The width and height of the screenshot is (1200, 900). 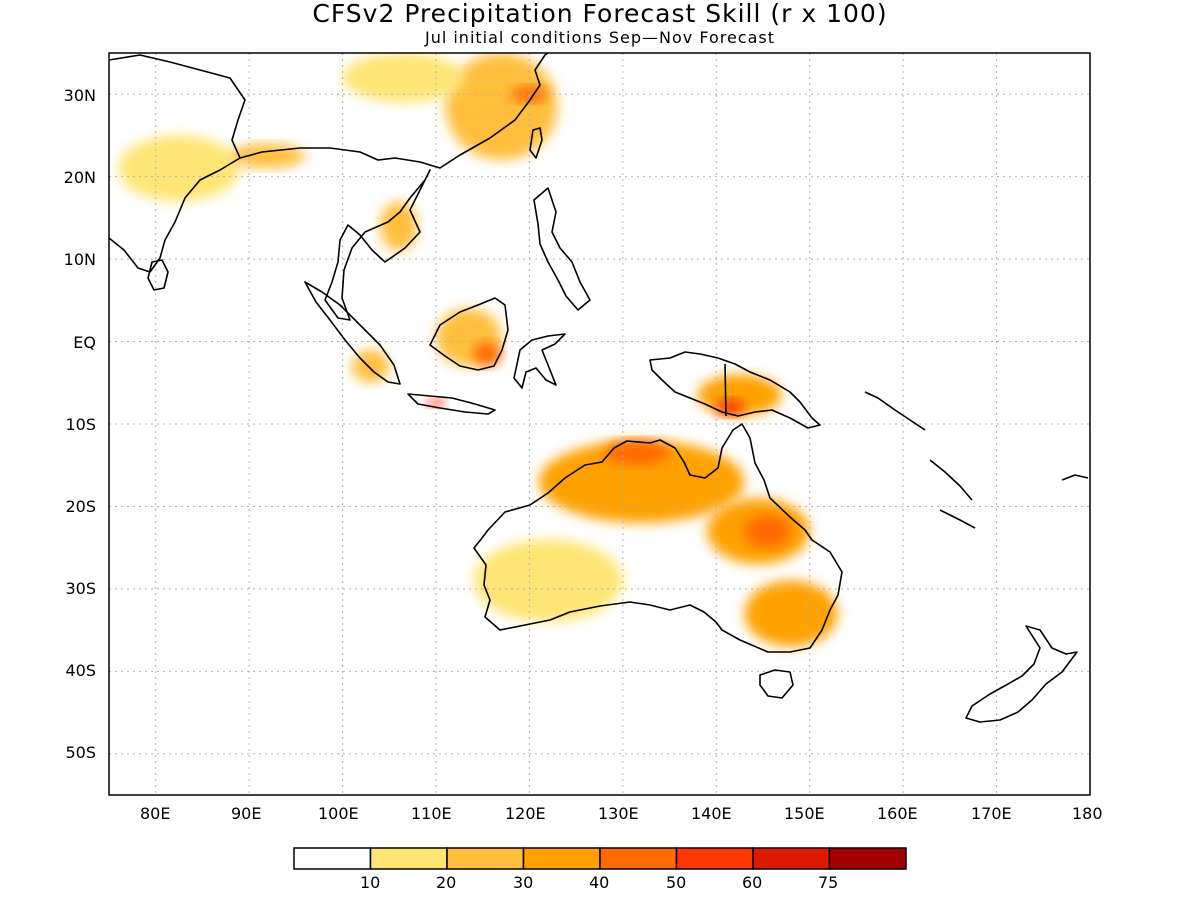 What do you see at coordinates (80, 670) in the screenshot?
I see `lat-label: 40S` at bounding box center [80, 670].